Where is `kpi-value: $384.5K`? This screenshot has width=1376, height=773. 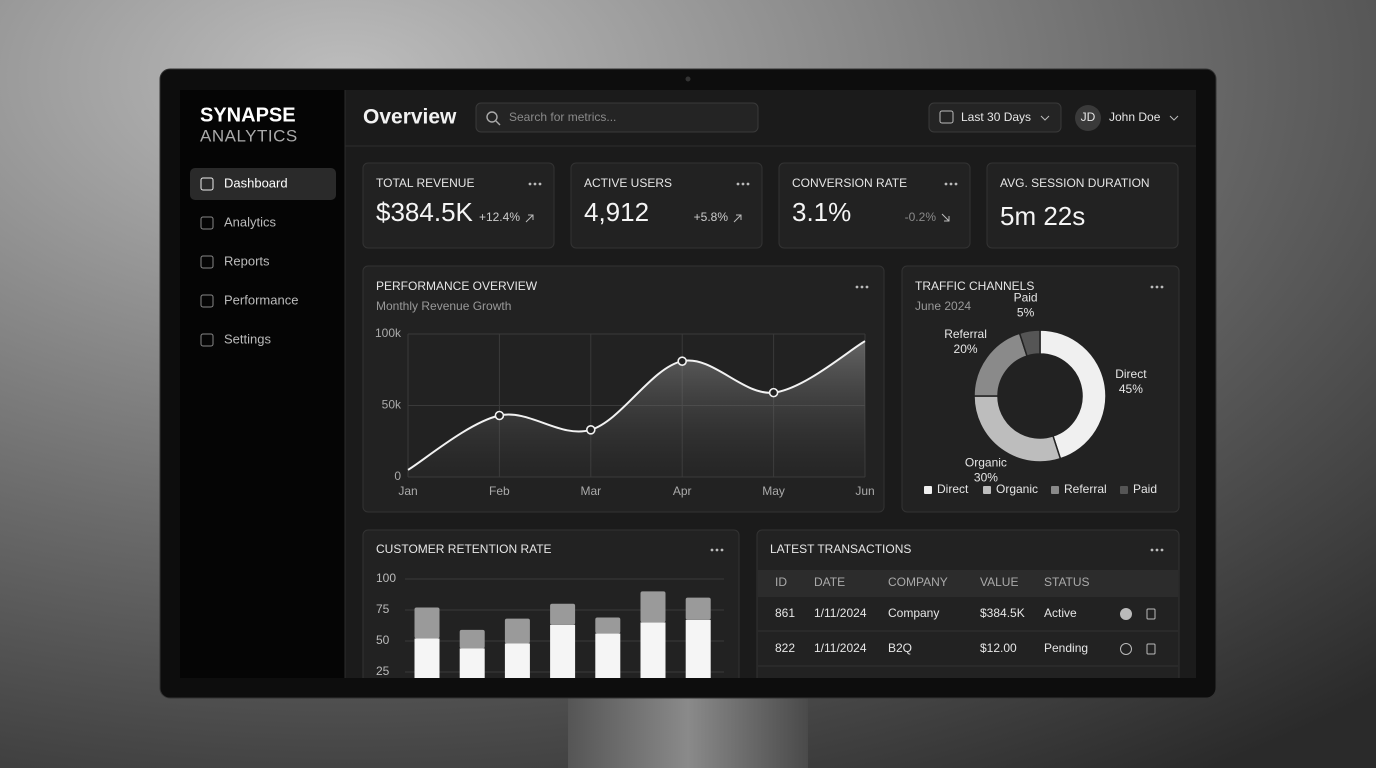 kpi-value: $384.5K is located at coordinates (425, 212).